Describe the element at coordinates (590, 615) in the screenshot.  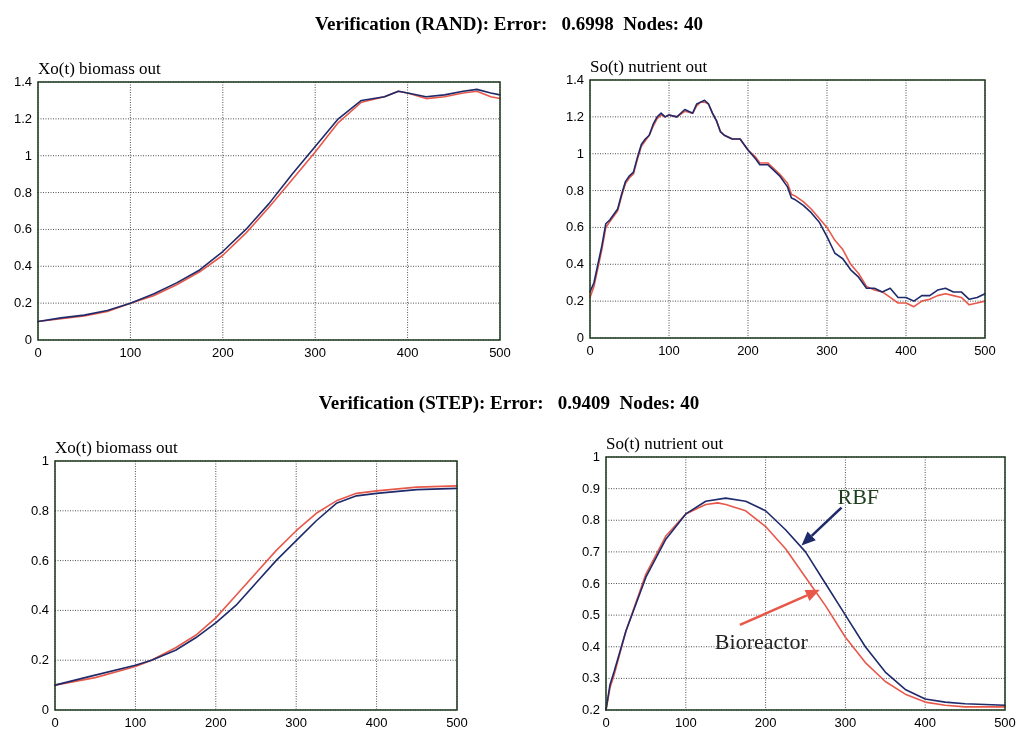
I see `y-tick-label: 0.5` at that location.